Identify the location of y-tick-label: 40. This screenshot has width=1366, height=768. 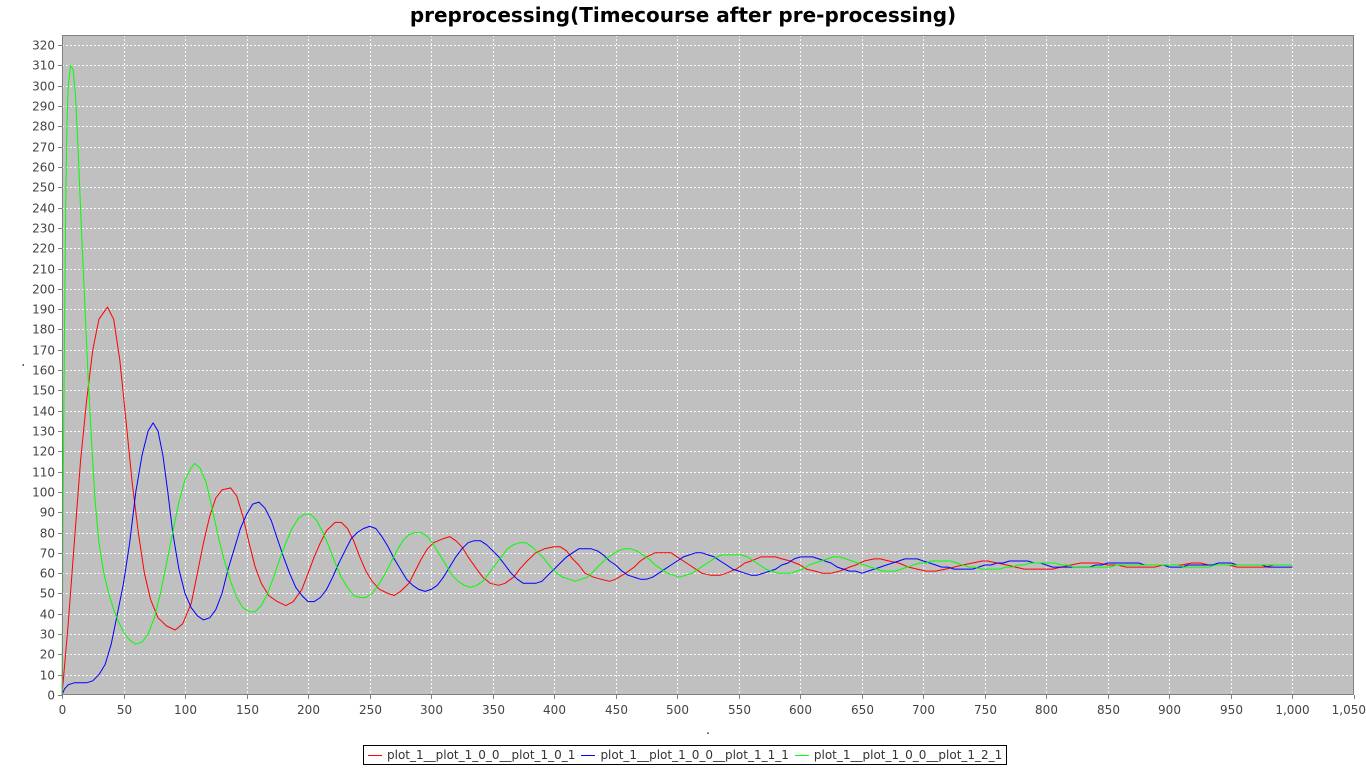
(47, 615).